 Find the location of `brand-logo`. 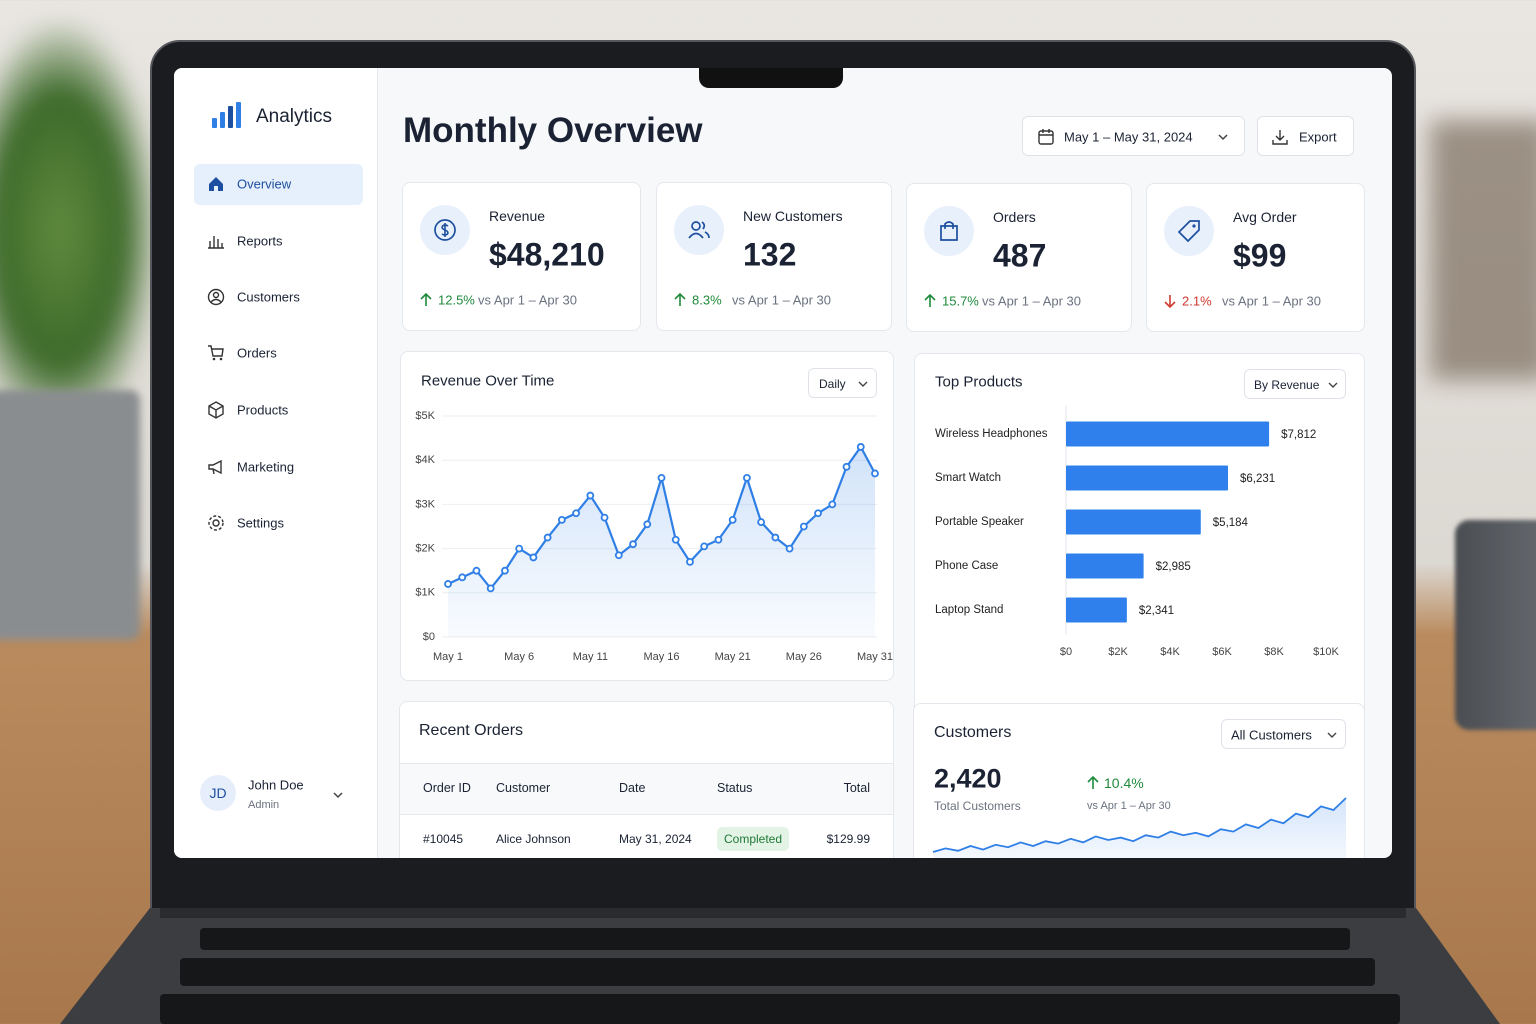

brand-logo is located at coordinates (226, 115).